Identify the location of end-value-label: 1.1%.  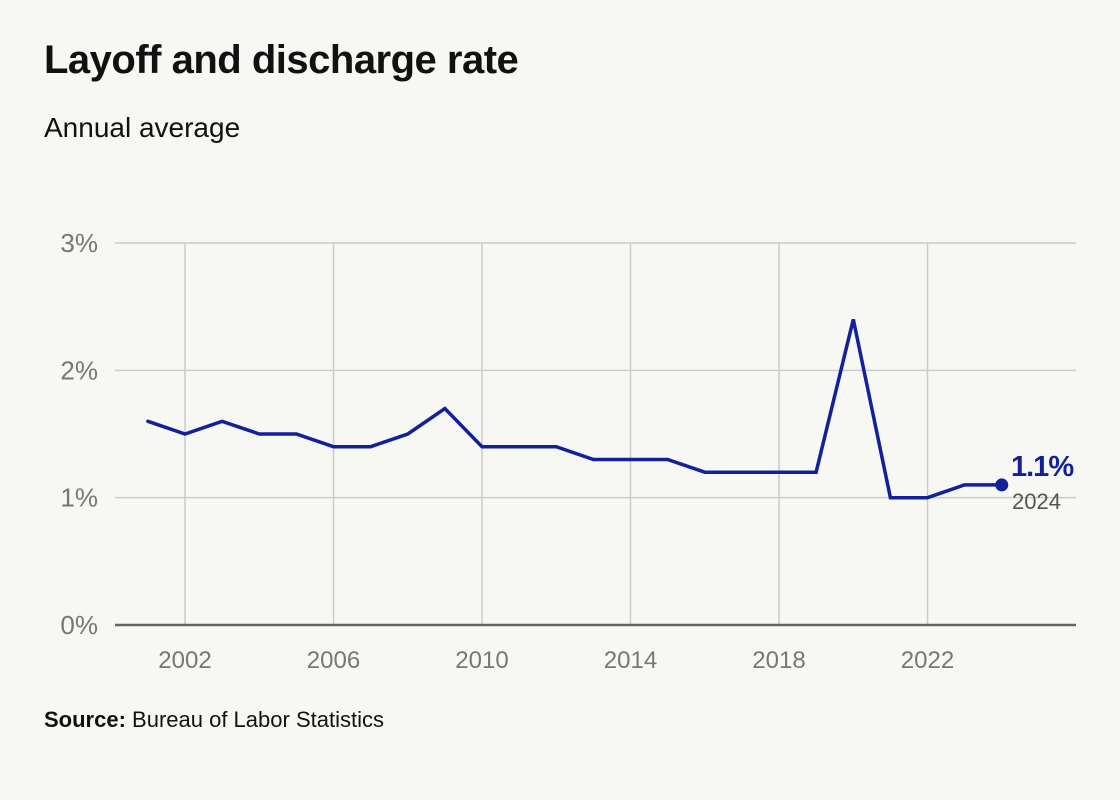
(1042, 467).